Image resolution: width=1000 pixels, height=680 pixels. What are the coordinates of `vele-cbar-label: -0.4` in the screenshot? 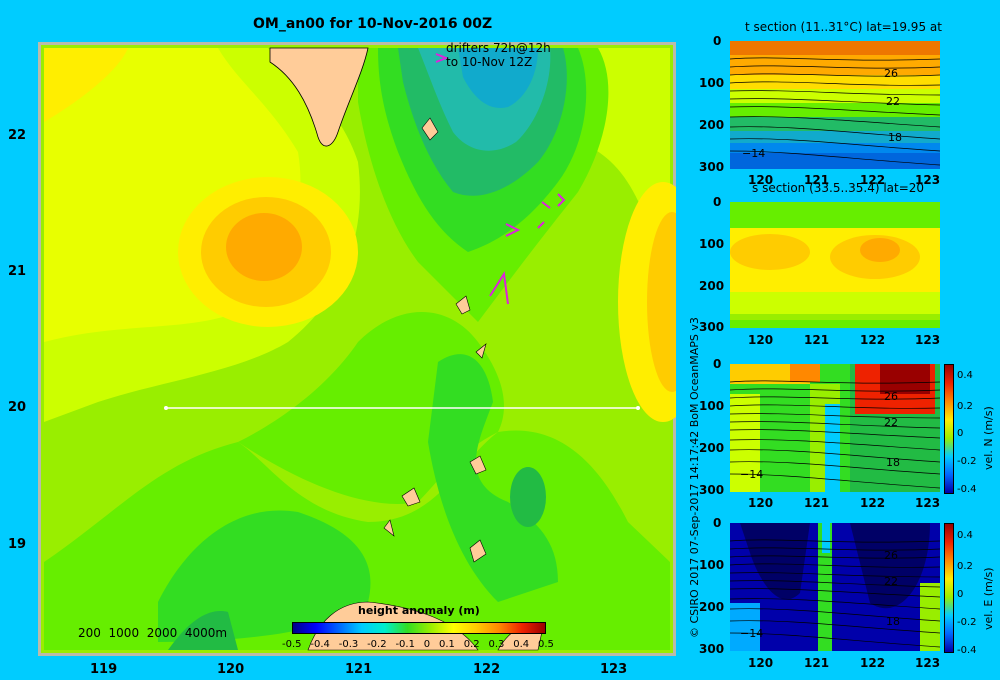 It's located at (967, 650).